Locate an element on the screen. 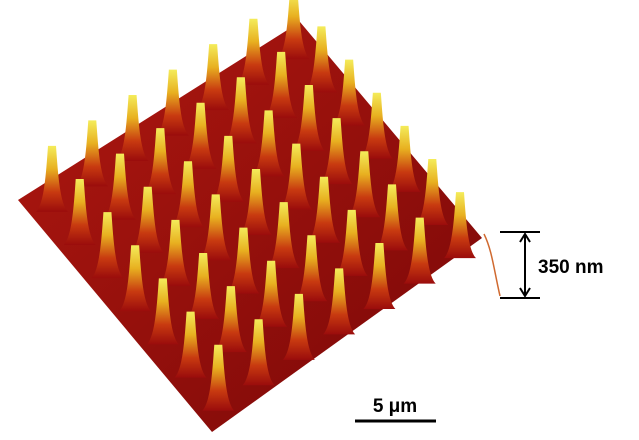 This screenshot has height=440, width=639. length-scale-label: 5 μm is located at coordinates (395, 406).